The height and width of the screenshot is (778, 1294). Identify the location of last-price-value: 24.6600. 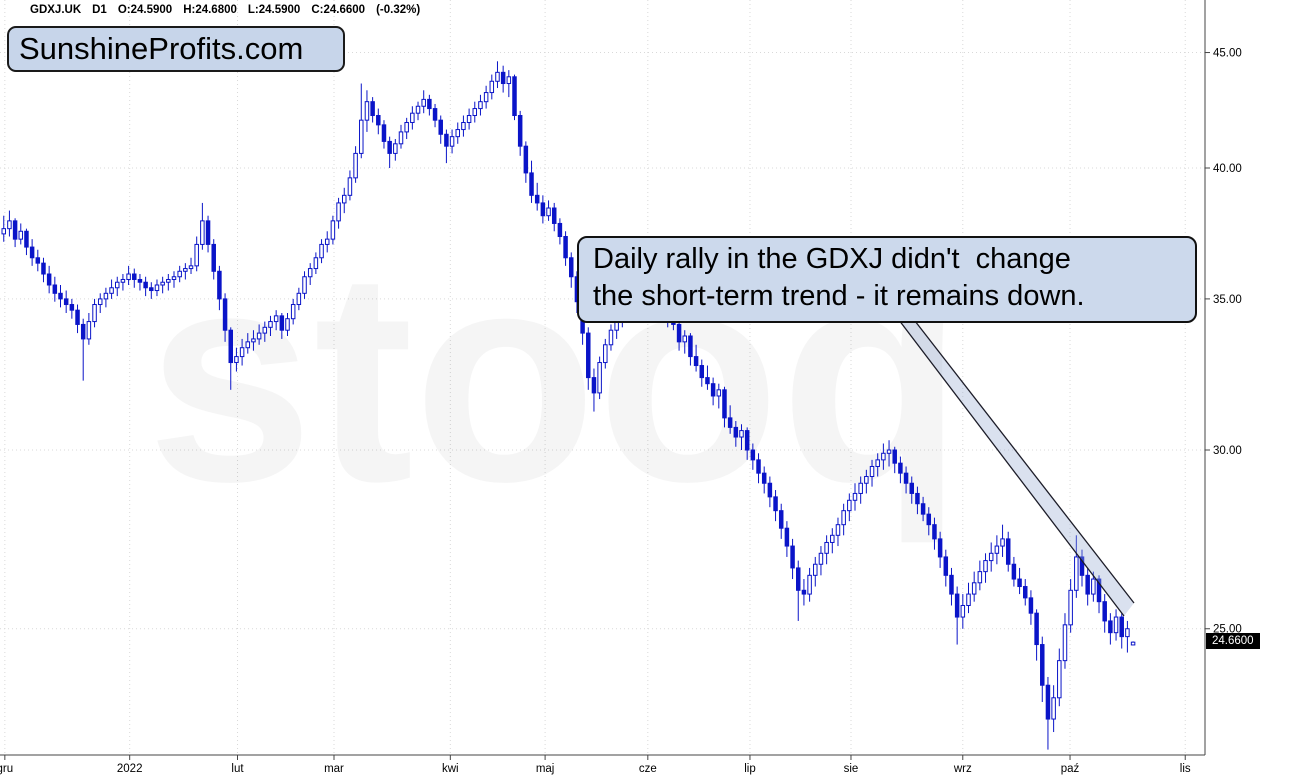
(1233, 641).